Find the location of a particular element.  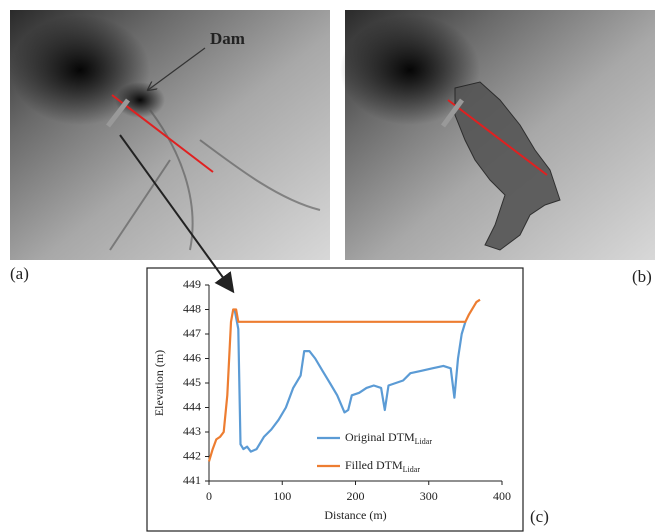

legend-name: Filled DTM is located at coordinates (374, 465).